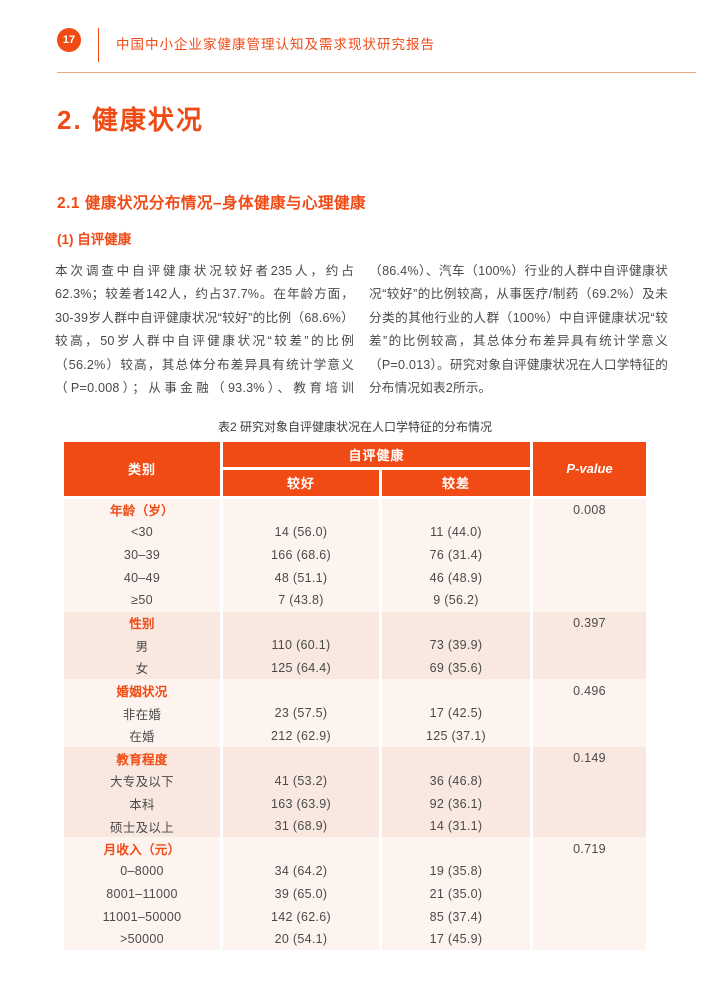  I want to click on cell-p-value: 0.397, so click(589, 623).